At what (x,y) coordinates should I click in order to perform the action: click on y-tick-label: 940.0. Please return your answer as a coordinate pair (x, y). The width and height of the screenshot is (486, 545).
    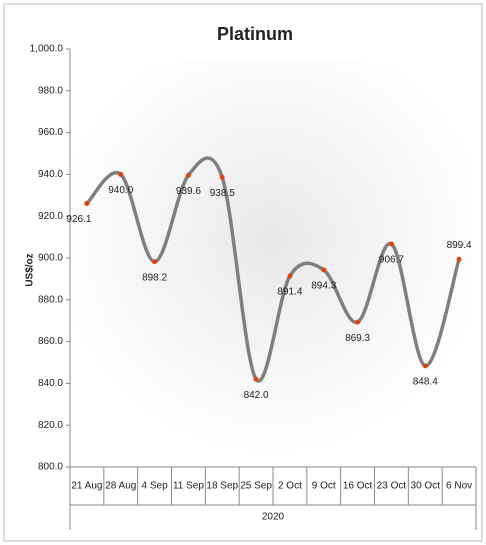
    Looking at the image, I should click on (50, 174).